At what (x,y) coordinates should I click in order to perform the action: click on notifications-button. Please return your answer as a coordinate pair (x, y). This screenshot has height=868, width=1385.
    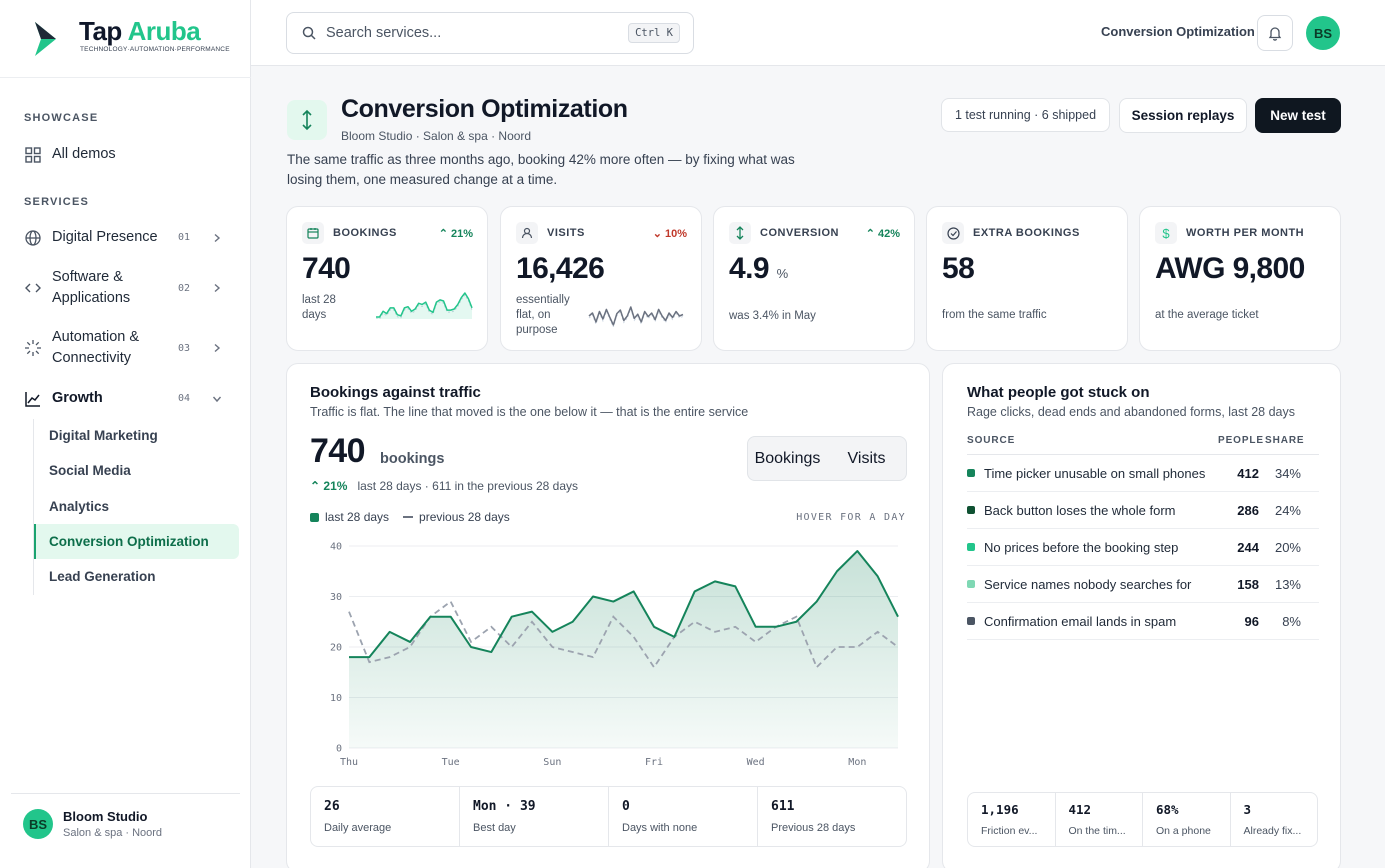
    Looking at the image, I should click on (1275, 33).